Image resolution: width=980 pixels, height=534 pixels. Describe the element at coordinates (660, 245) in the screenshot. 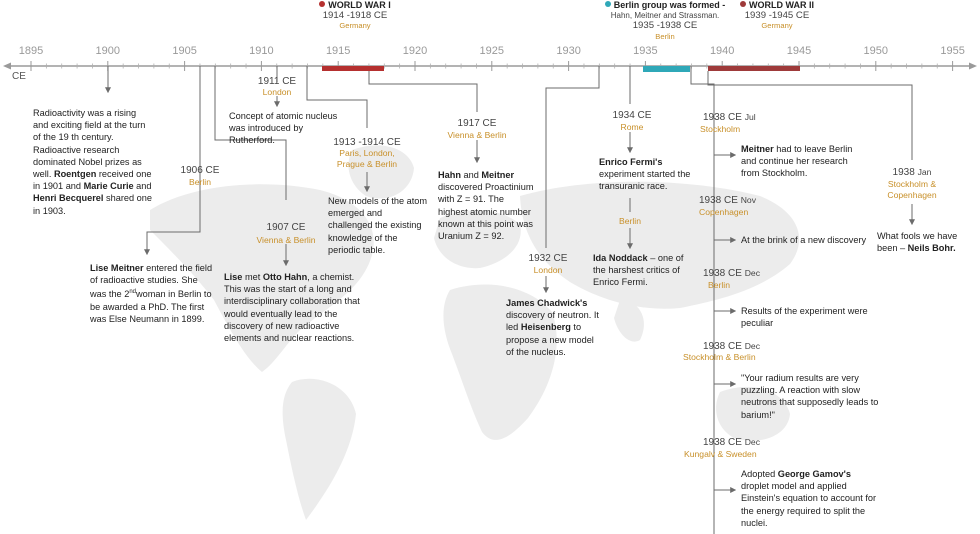

I see `map-asia` at that location.